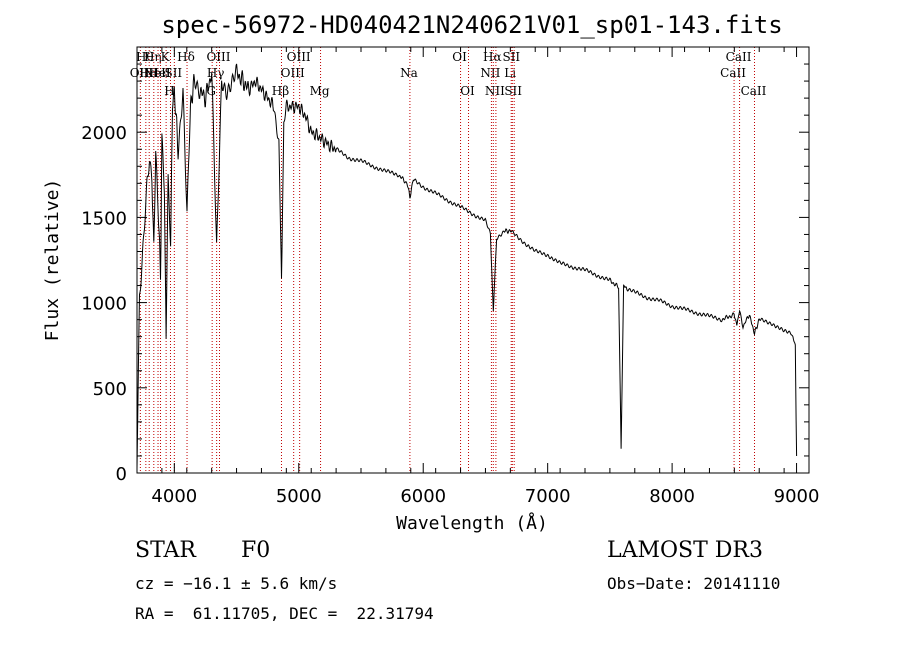  Describe the element at coordinates (492, 57) in the screenshot. I see `line-label: Hα` at that location.